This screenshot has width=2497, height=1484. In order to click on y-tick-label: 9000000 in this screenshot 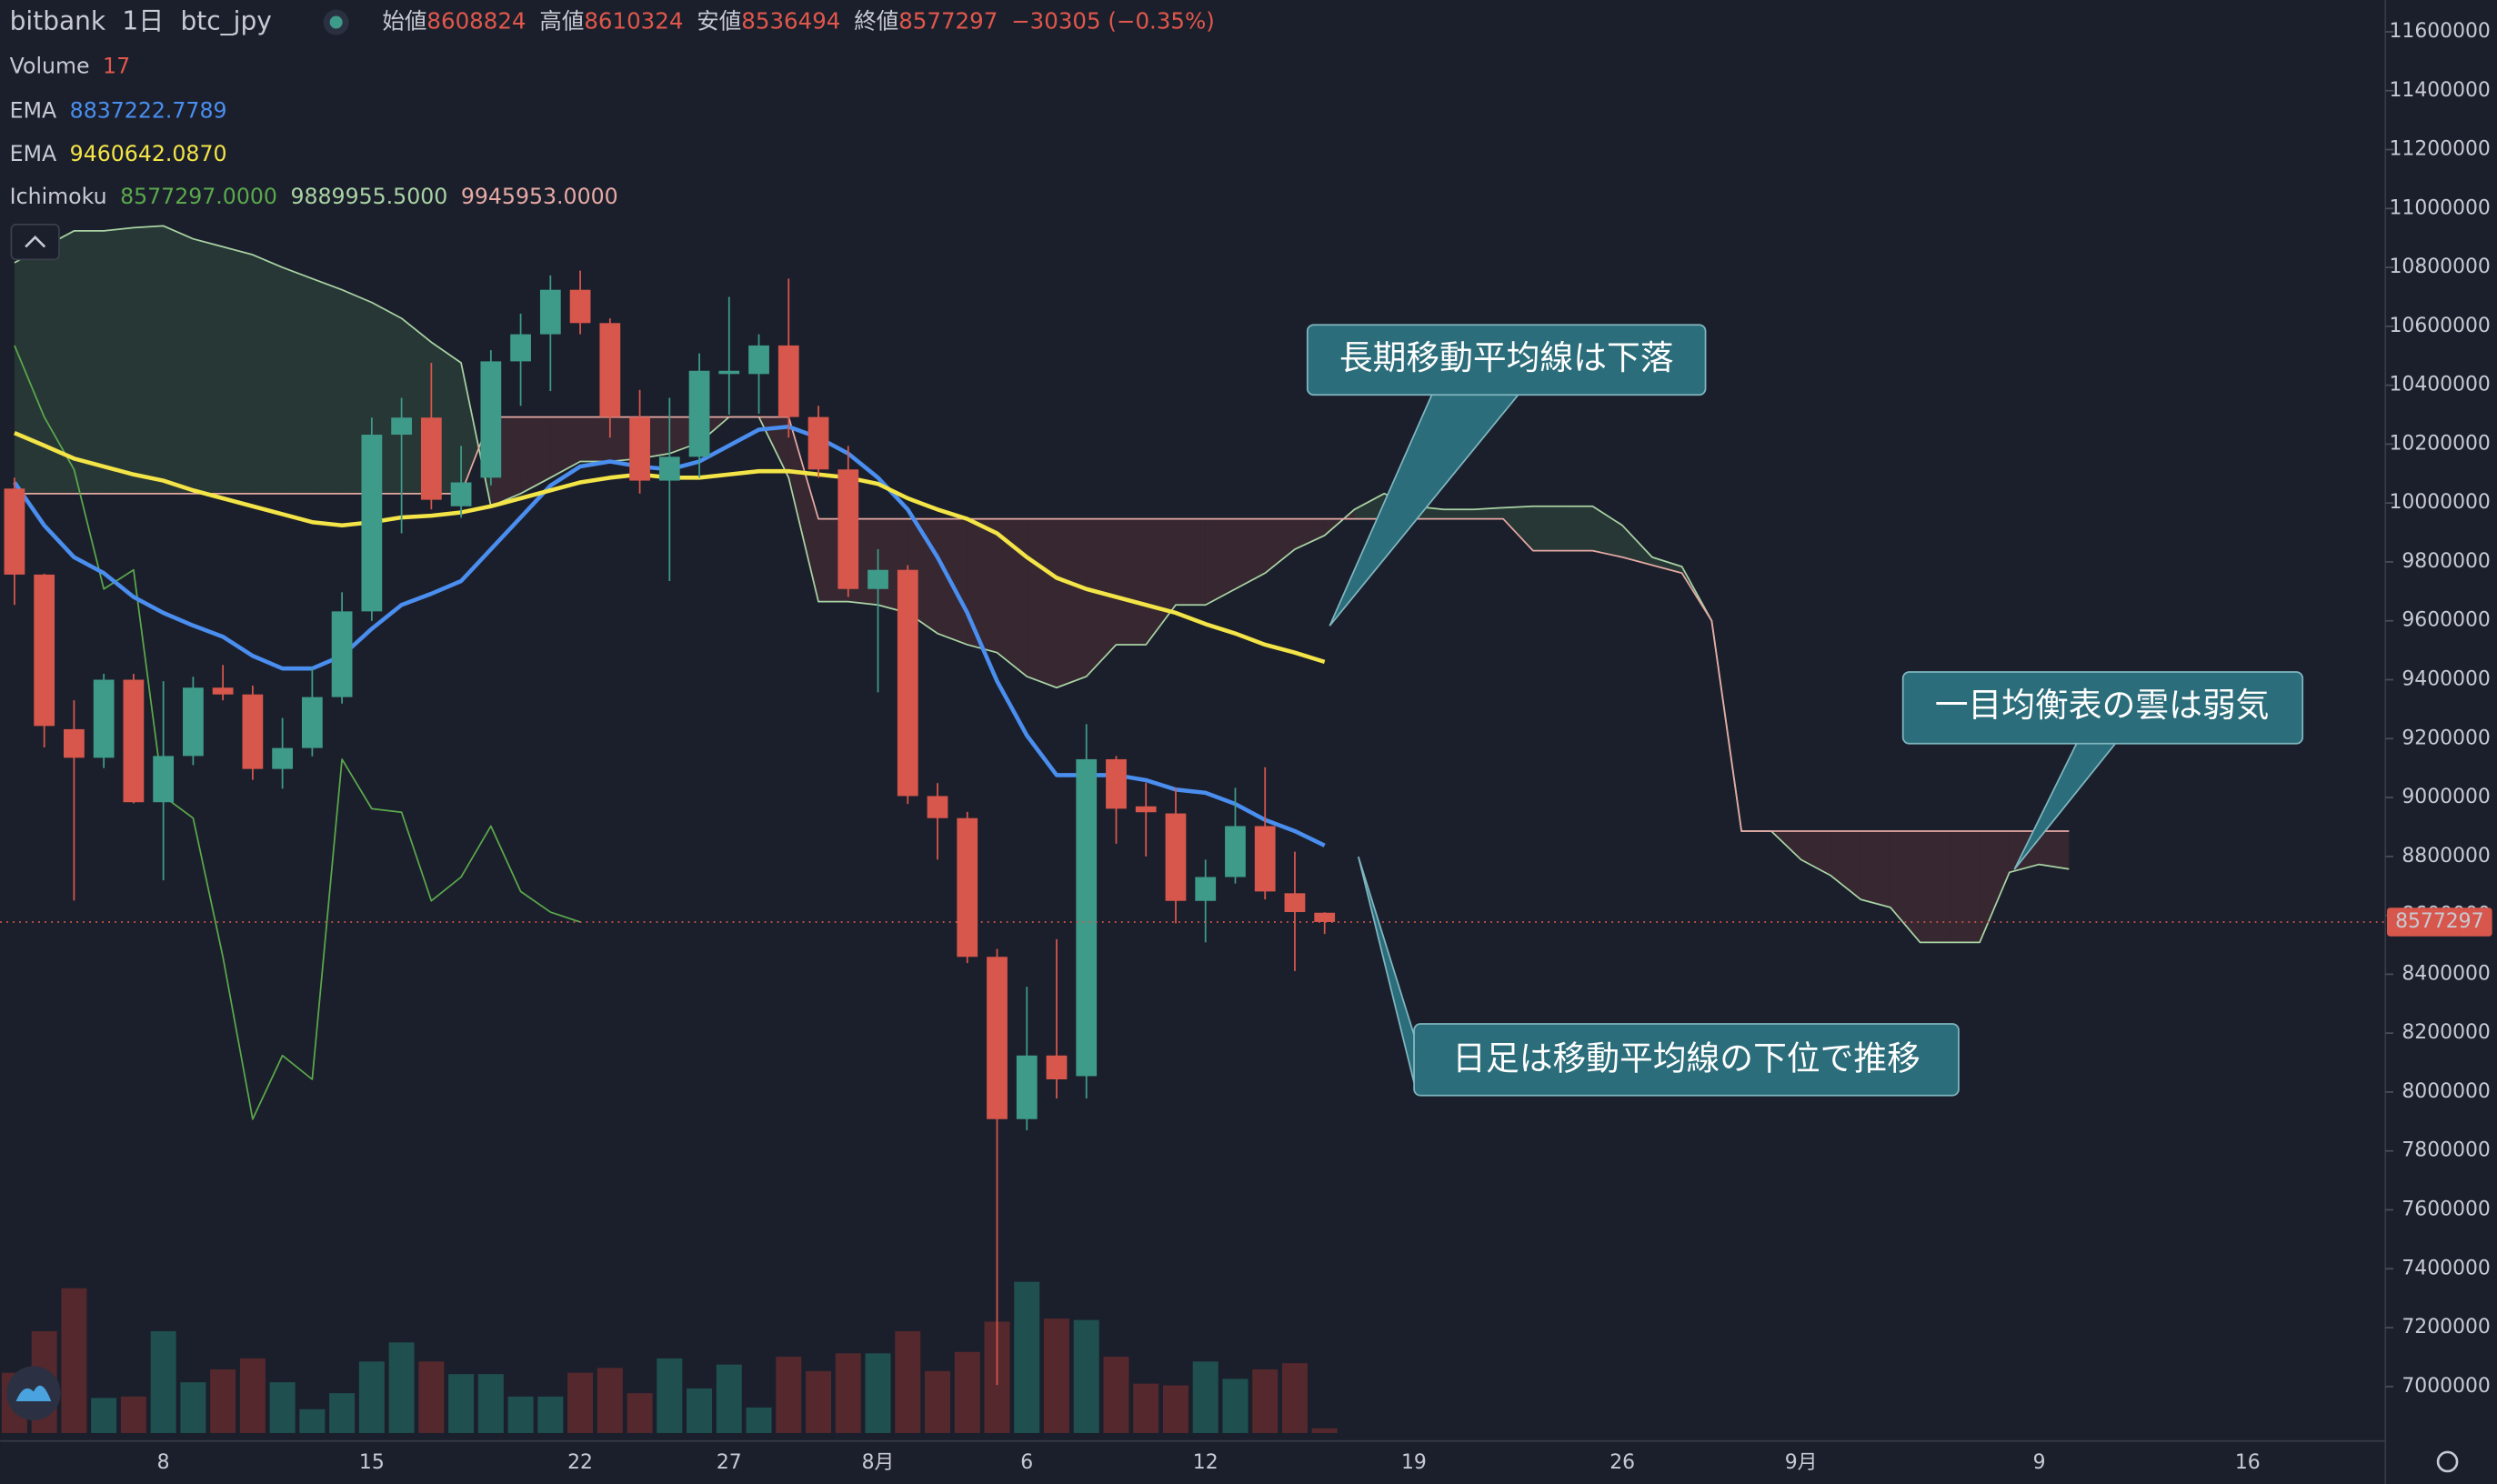, I will do `click(2446, 797)`.